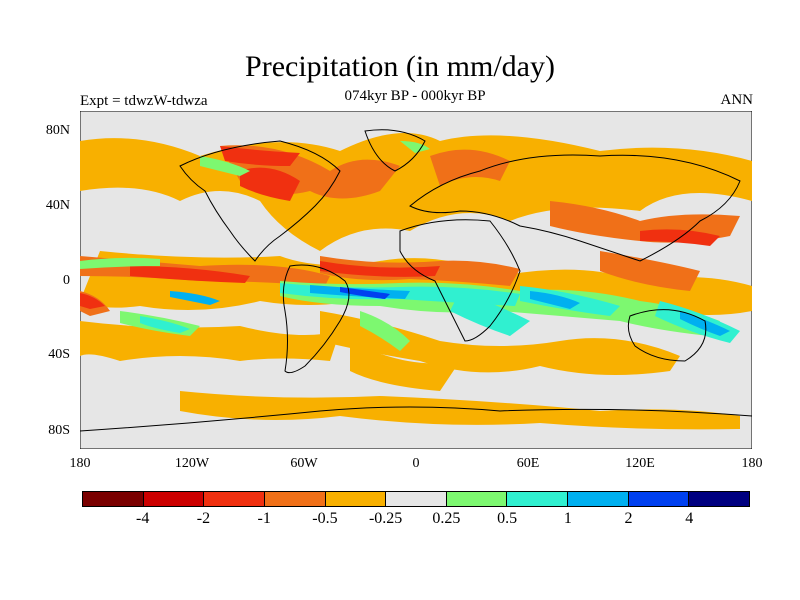 This screenshot has height=600, width=800. Describe the element at coordinates (400, 66) in the screenshot. I see `plot-title: Precipitation (in mm/day)` at that location.